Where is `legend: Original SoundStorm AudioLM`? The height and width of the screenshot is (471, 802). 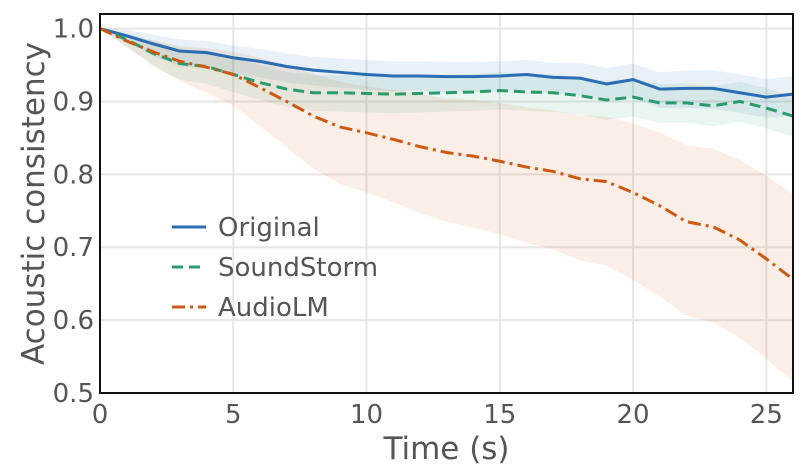
legend: Original SoundStorm AudioLM is located at coordinates (275, 268).